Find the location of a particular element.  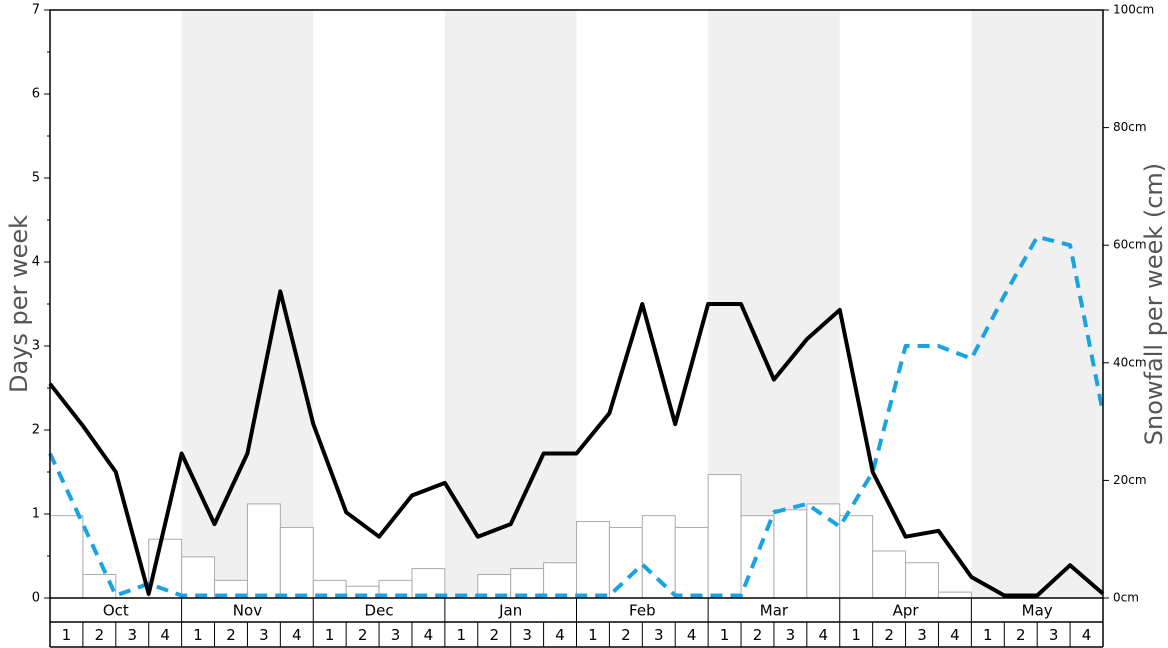

month-label: Feb is located at coordinates (642, 611).